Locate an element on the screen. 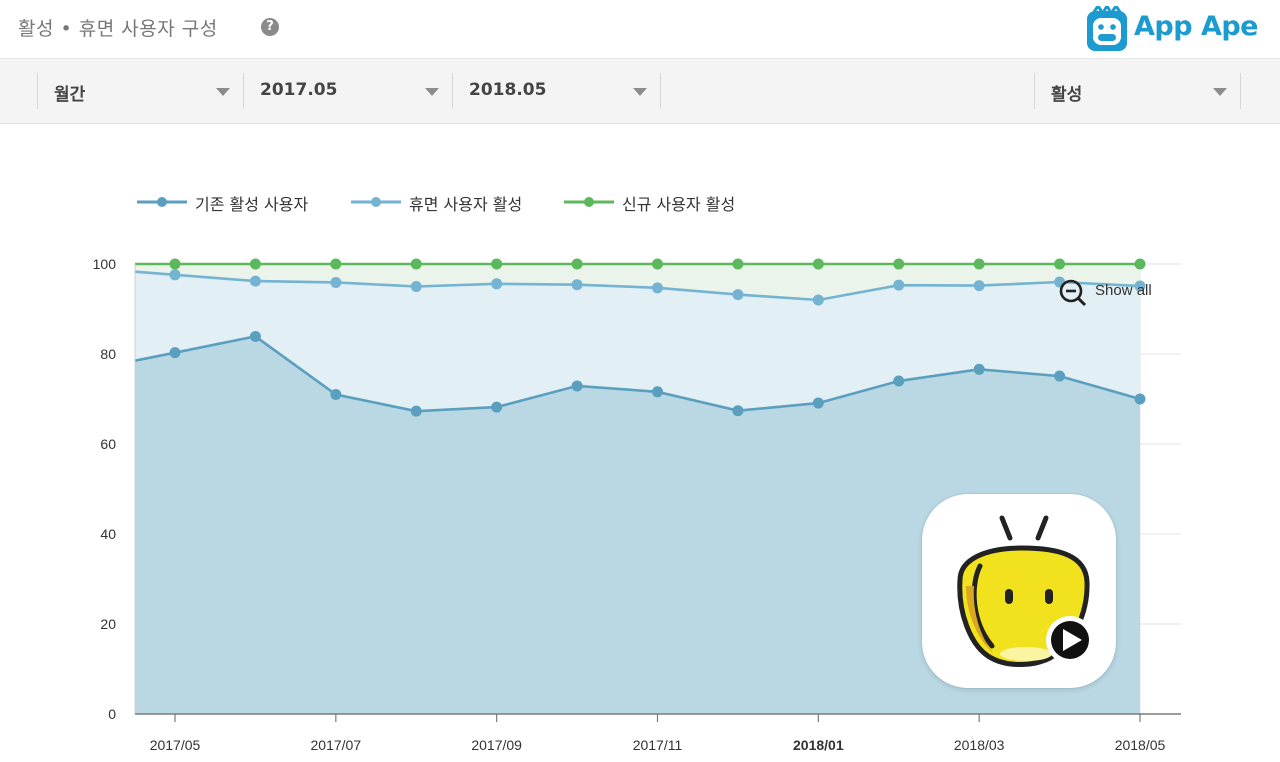 This screenshot has height=762, width=1280. toolbar-spacer is located at coordinates (847, 91).